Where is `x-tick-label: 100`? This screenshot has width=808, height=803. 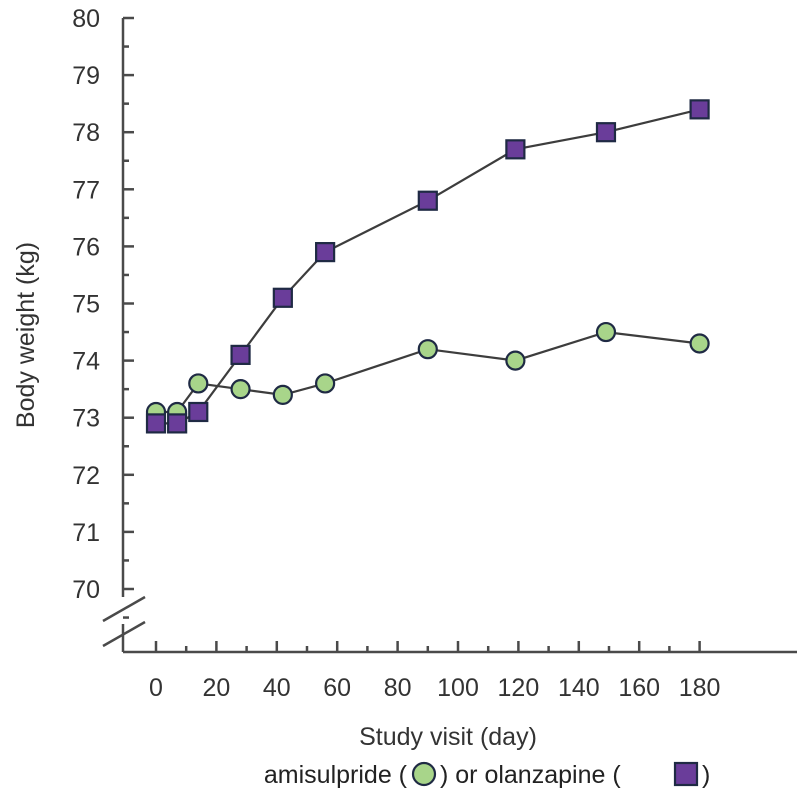 x-tick-label: 100 is located at coordinates (458, 688).